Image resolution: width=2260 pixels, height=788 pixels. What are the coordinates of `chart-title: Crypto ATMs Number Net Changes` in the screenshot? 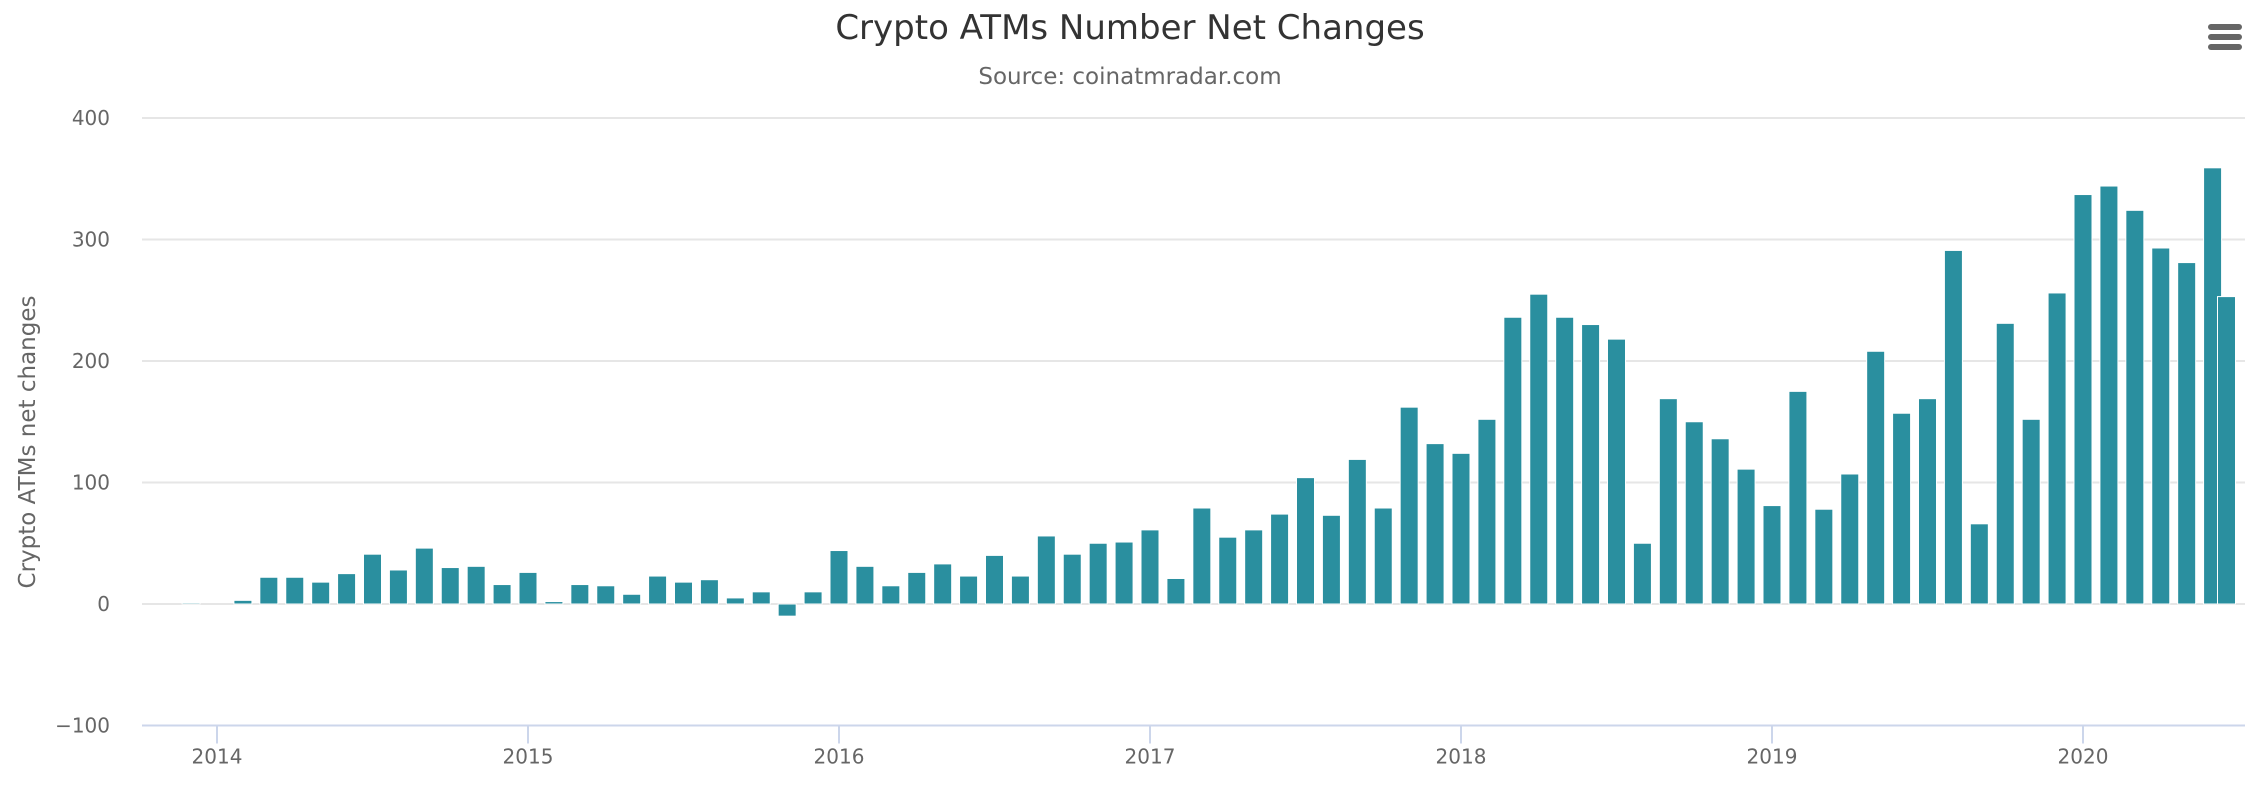 It's located at (1130, 28).